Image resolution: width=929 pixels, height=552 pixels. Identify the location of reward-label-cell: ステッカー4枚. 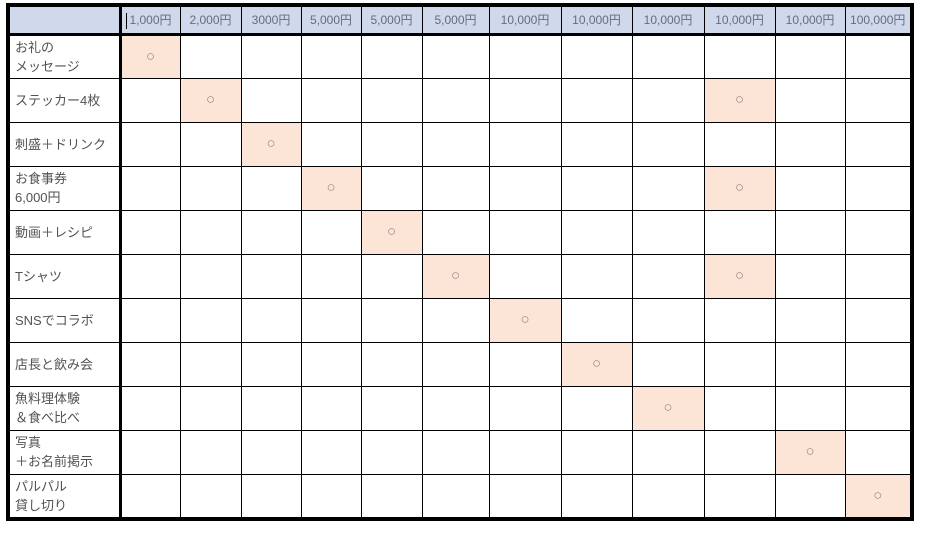
(64, 100).